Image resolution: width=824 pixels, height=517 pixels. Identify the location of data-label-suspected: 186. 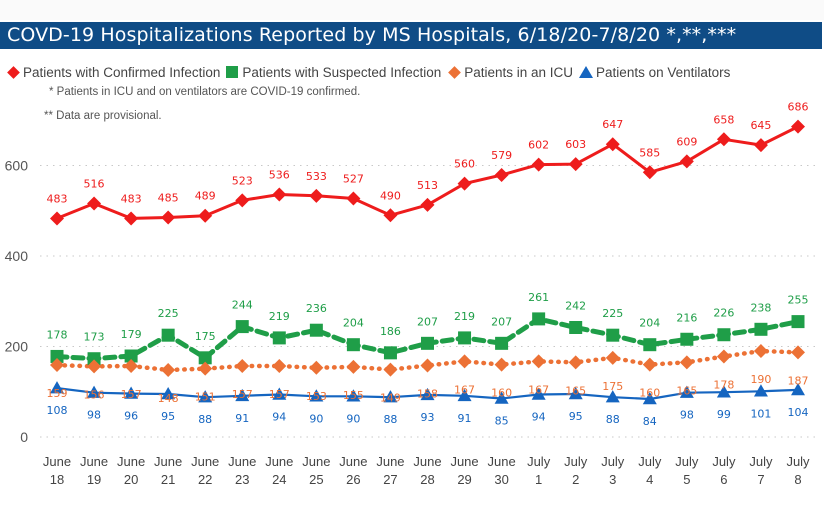
(390, 331).